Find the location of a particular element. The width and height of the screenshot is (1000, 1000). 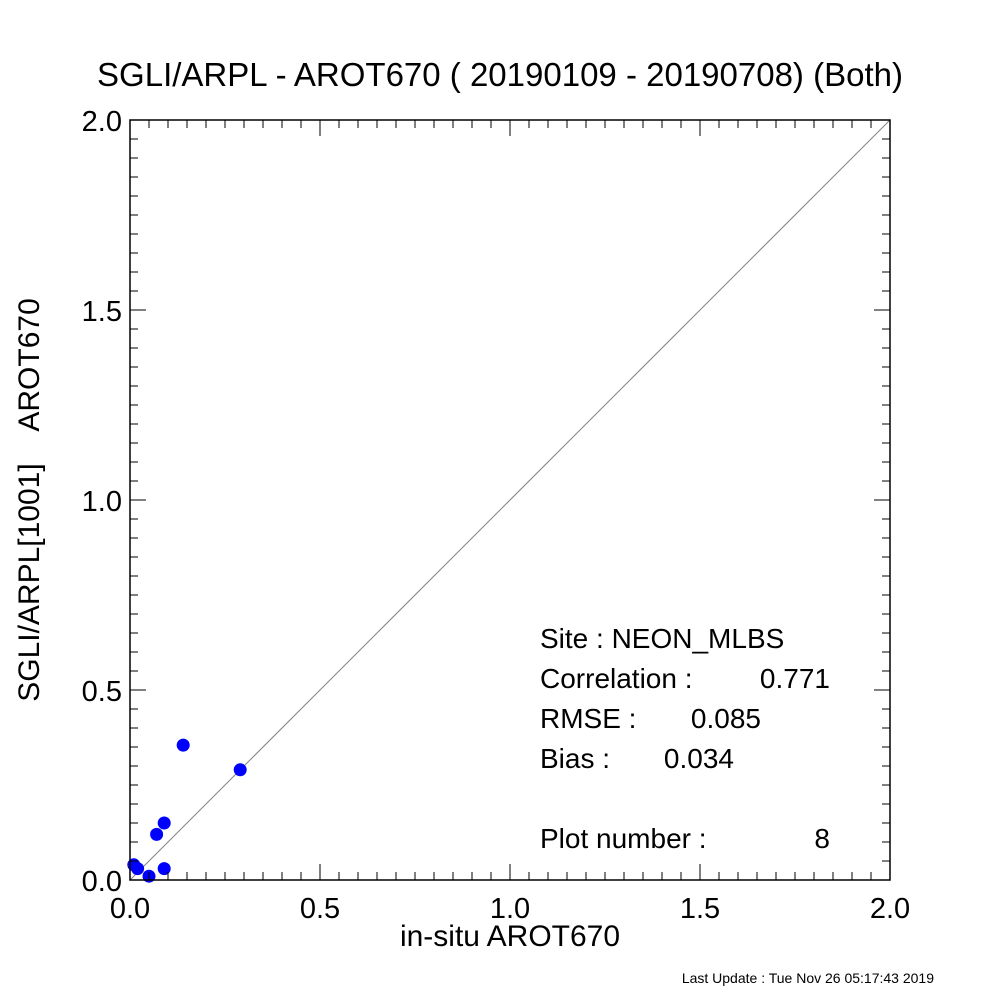

x-axis-label: in-situ AROT670 is located at coordinates (510, 936).